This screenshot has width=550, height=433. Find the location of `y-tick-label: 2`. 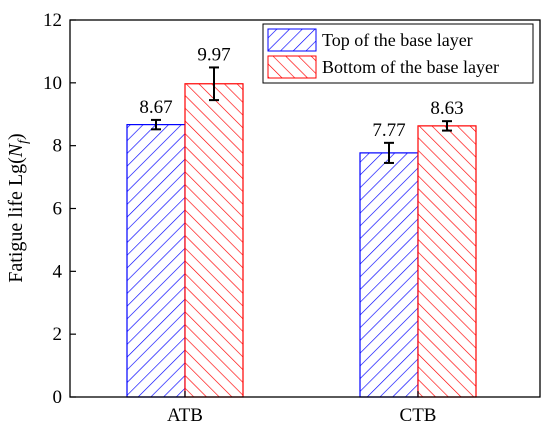

y-tick-label: 2 is located at coordinates (58, 334).